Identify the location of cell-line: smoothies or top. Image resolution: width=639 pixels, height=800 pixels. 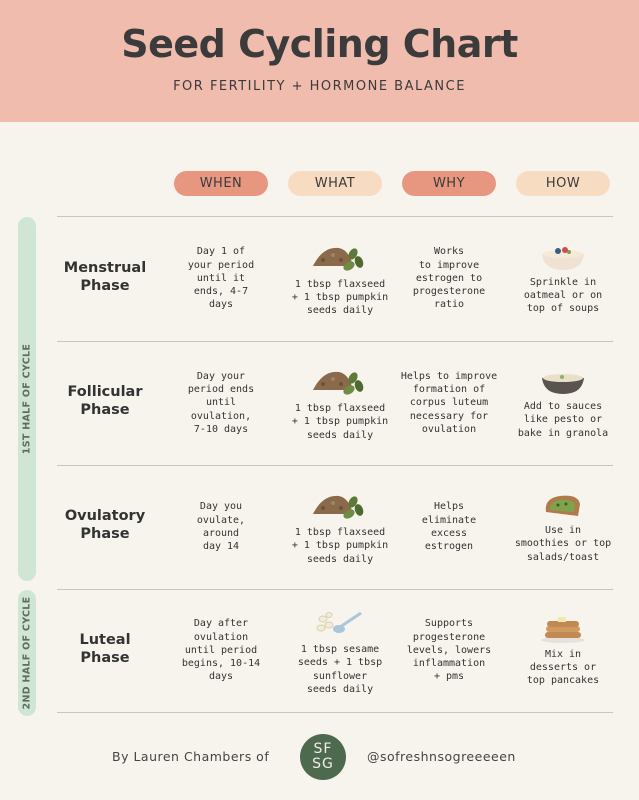
(563, 544).